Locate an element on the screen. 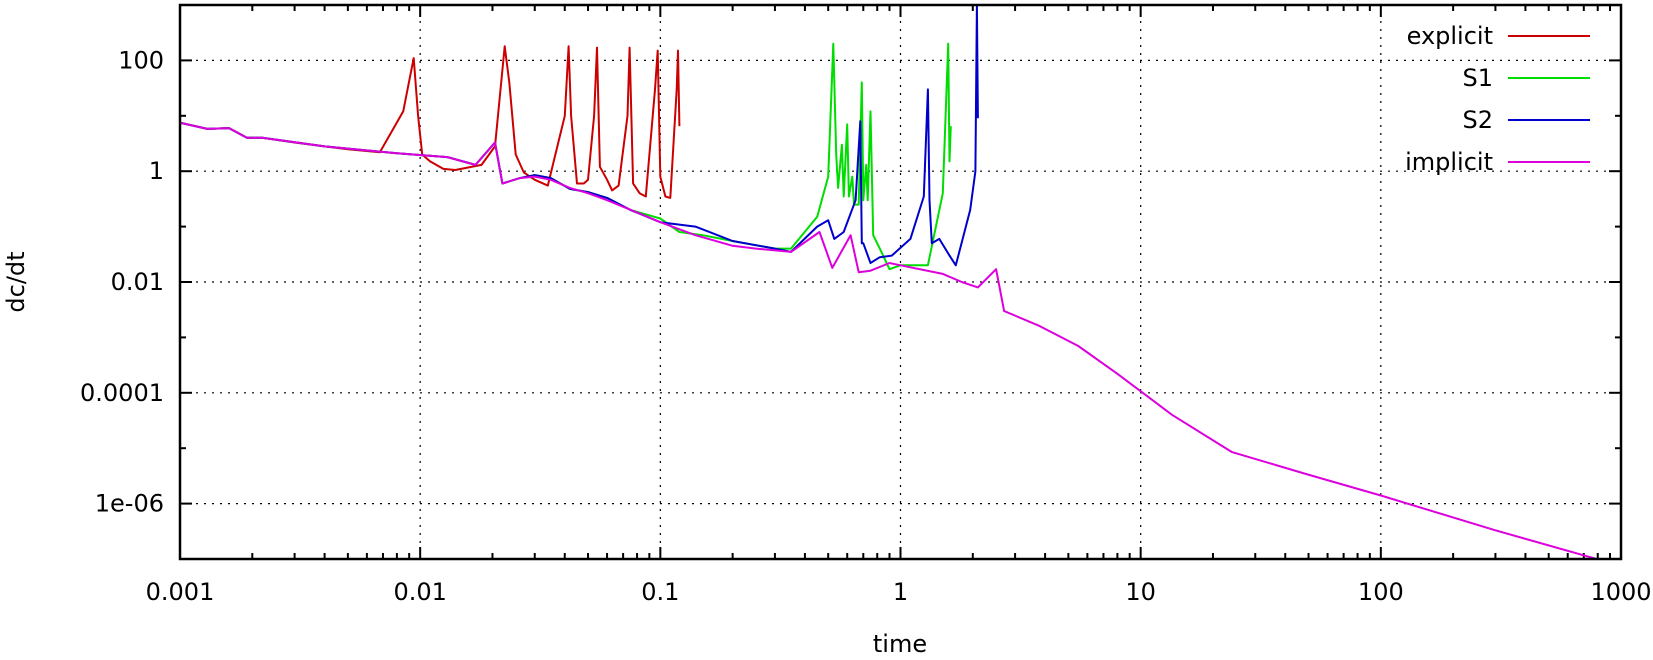 This screenshot has width=1653, height=660. x-tick-label: 100 is located at coordinates (1381, 592).